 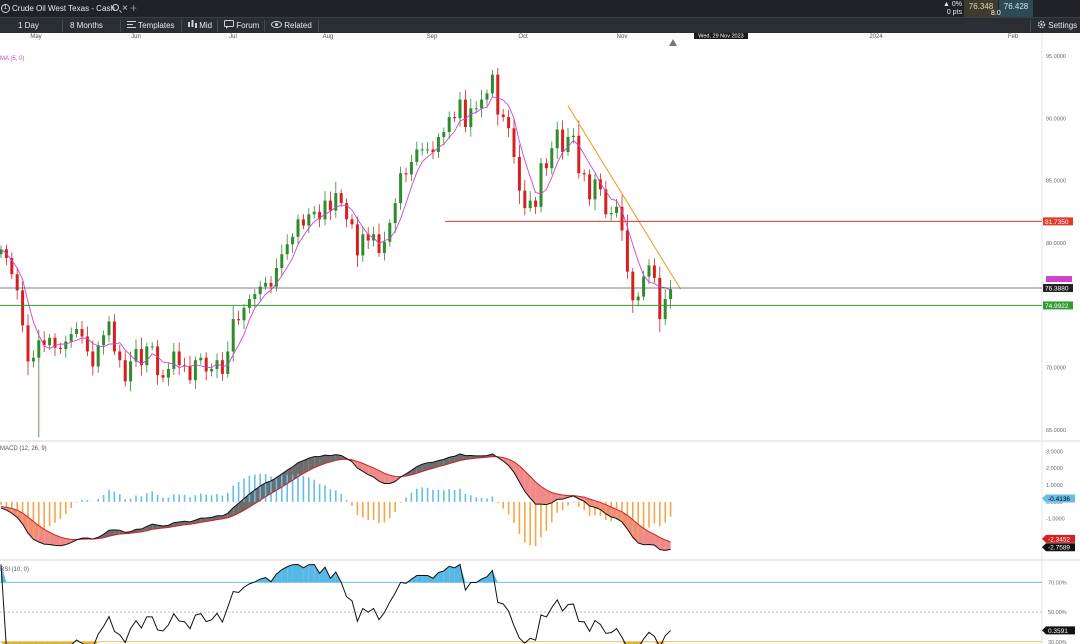 What do you see at coordinates (952, 4) in the screenshot?
I see `change-percent: ▲ 0%` at bounding box center [952, 4].